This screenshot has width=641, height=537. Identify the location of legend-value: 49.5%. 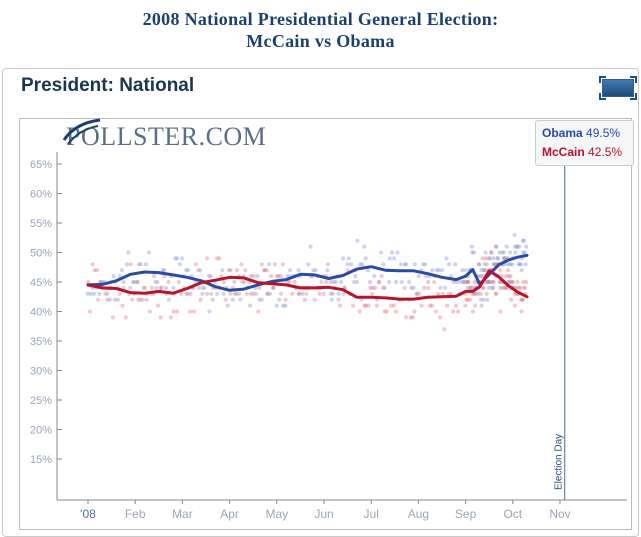
(603, 133).